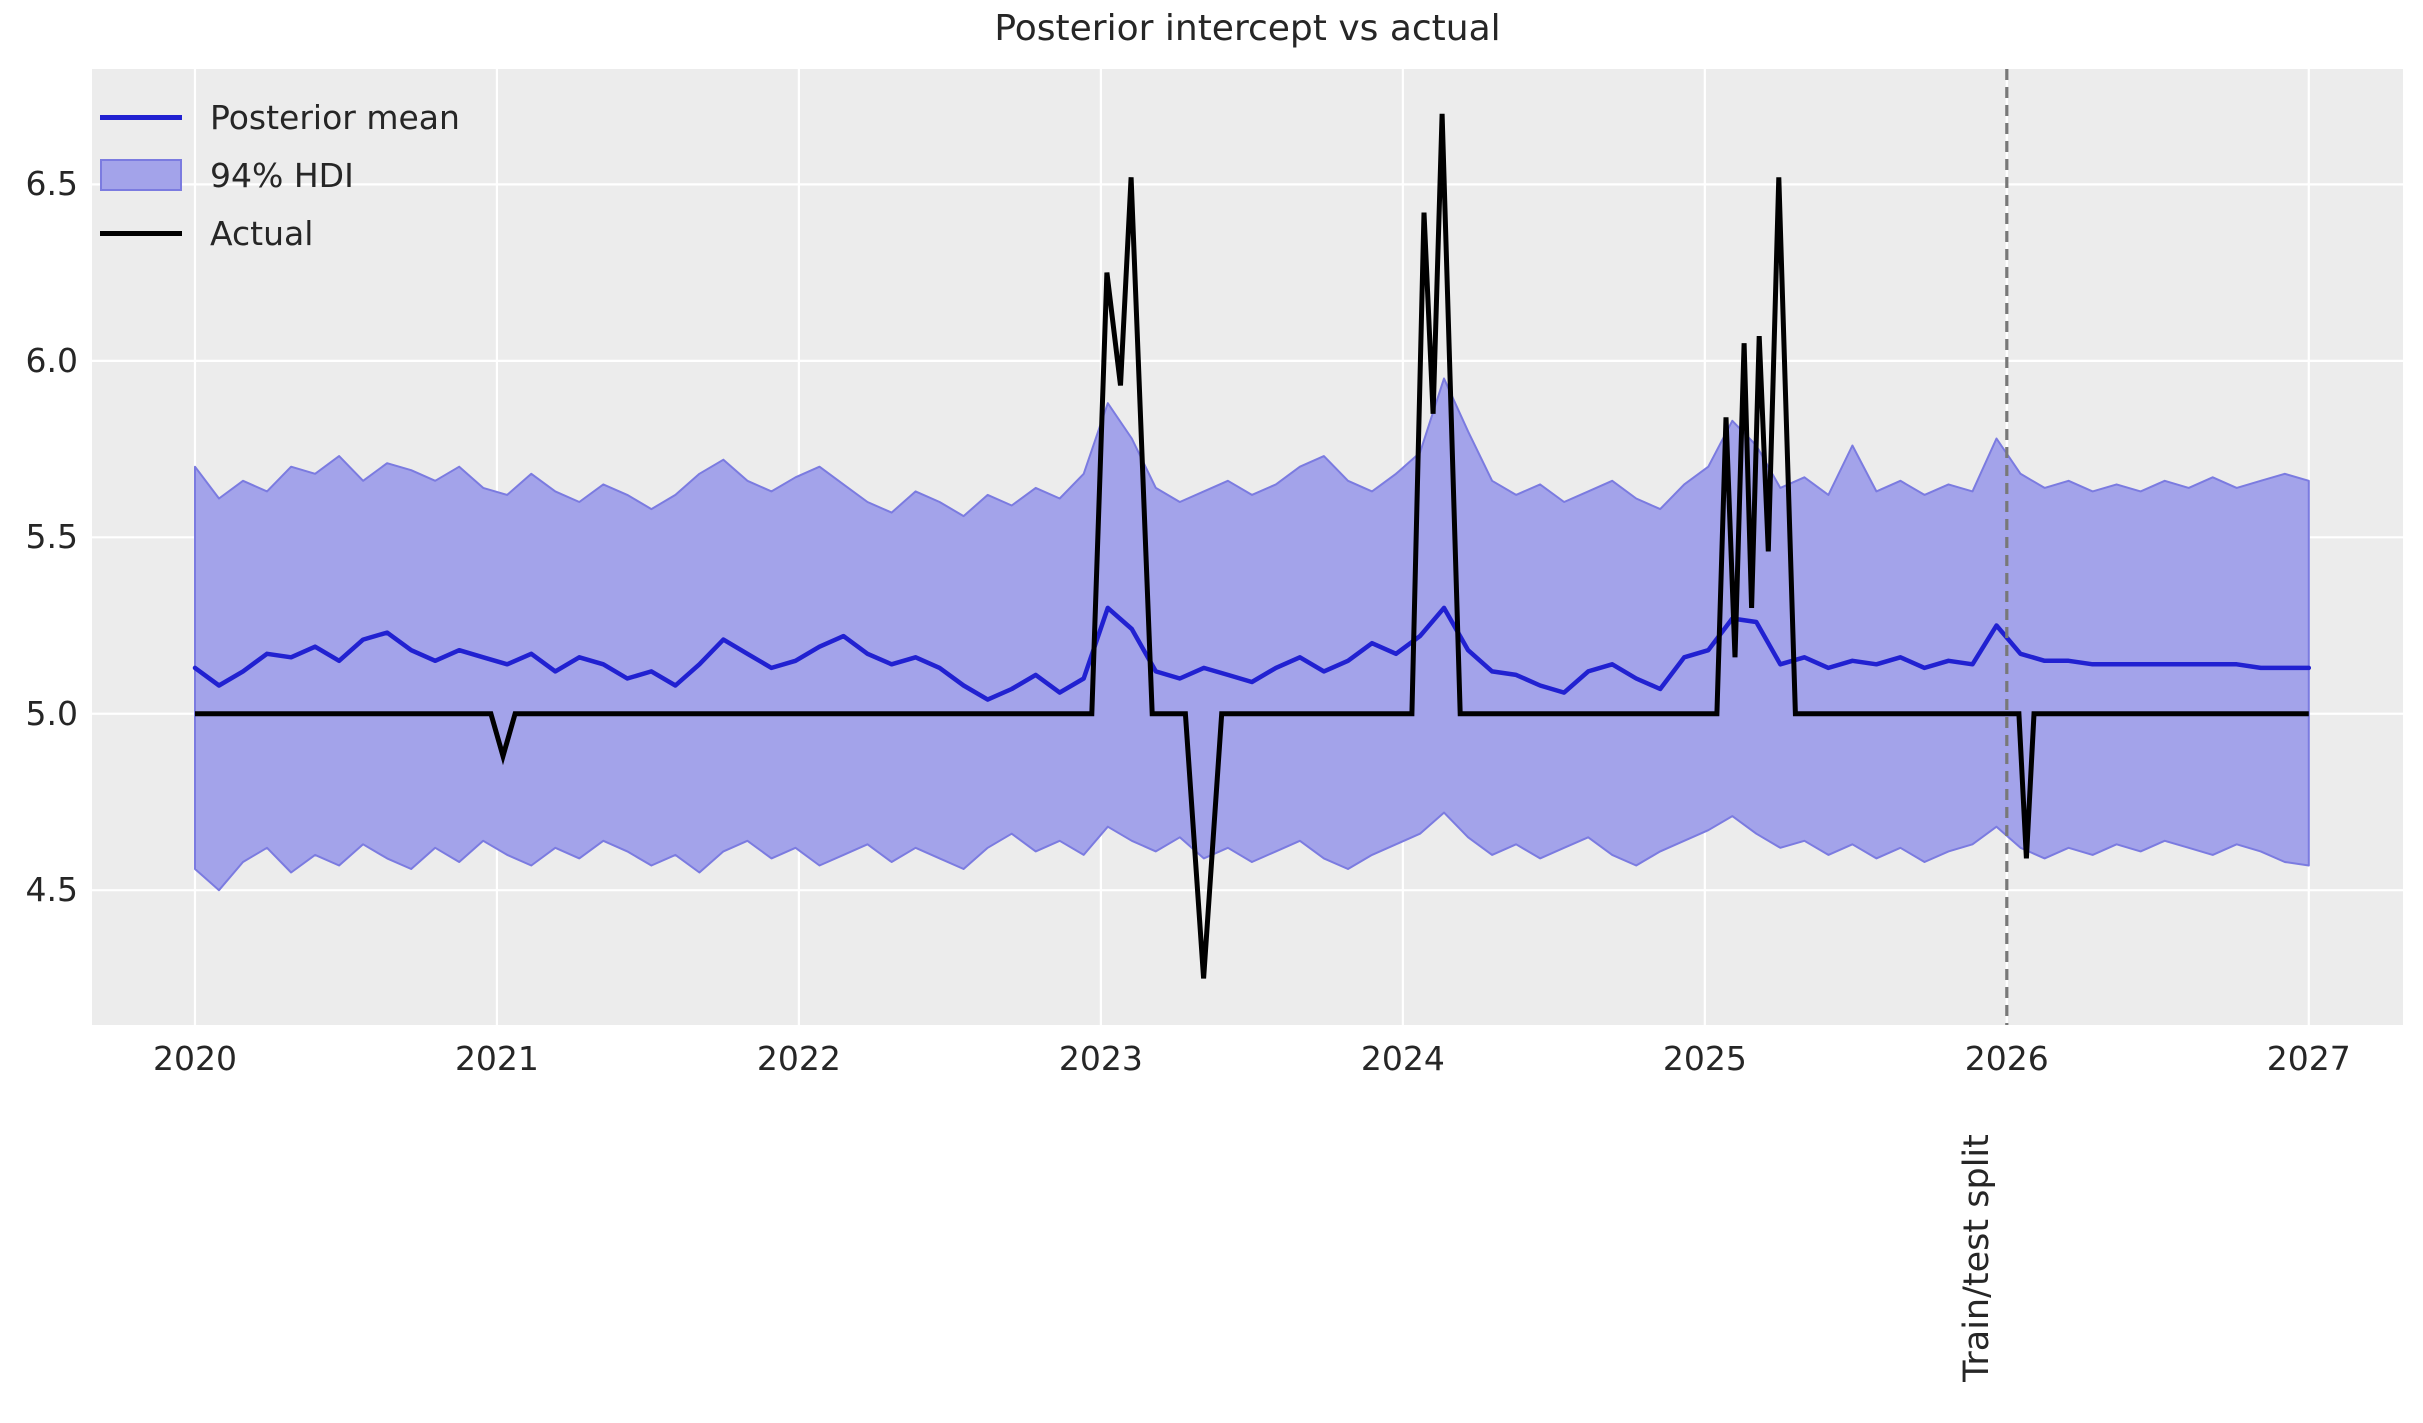 This screenshot has height=1423, width=2423. What do you see at coordinates (1252, 653) in the screenshot?
I see `posterior-mean-line` at bounding box center [1252, 653].